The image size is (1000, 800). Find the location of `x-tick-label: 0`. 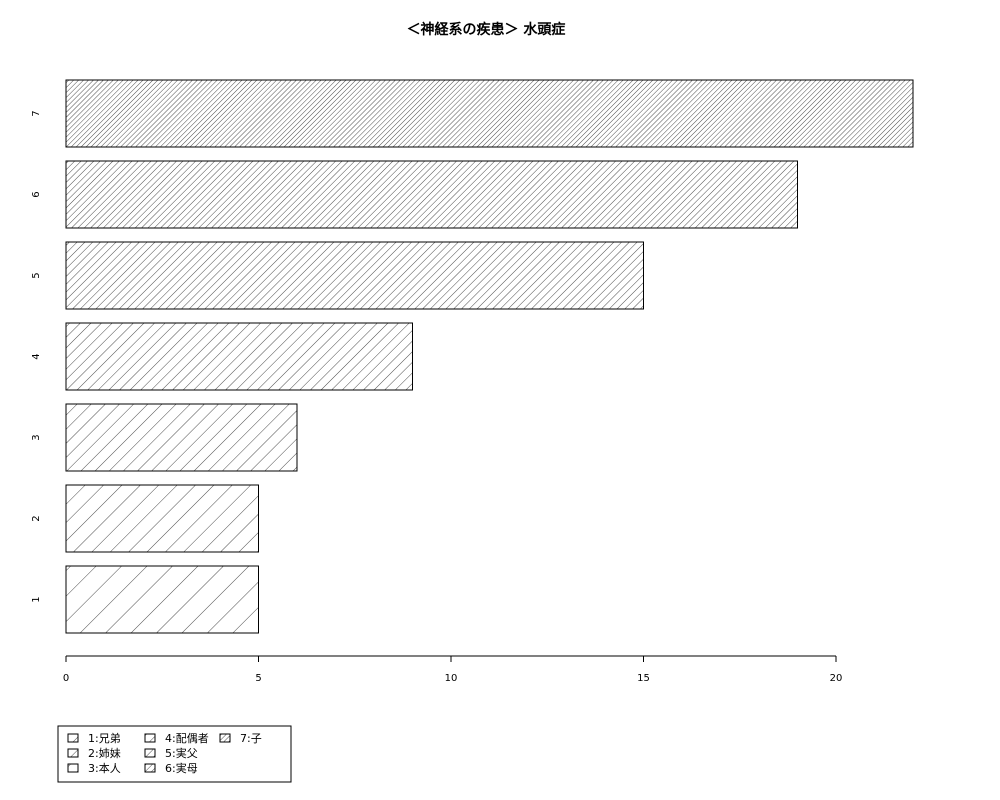

x-tick-label: 0 is located at coordinates (66, 678).